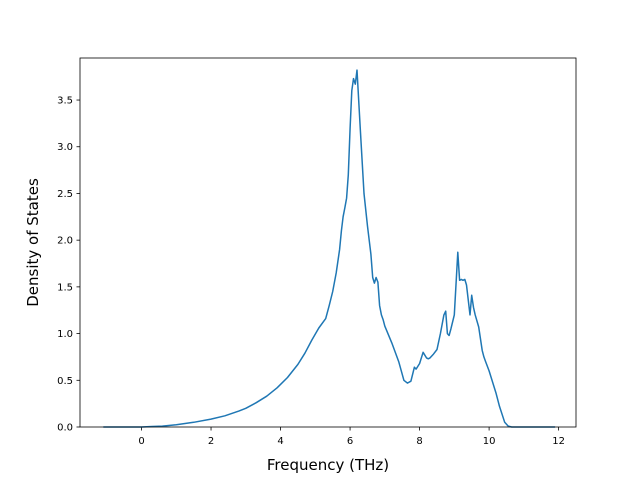  I want to click on x-axis-title: Frequency (THz), so click(328, 465).